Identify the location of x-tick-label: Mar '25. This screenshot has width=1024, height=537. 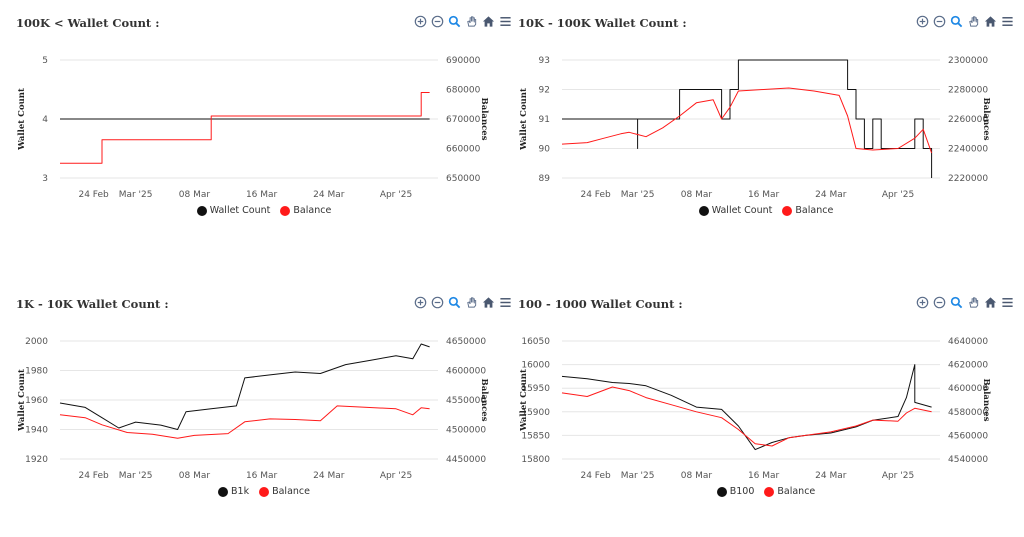
(638, 476).